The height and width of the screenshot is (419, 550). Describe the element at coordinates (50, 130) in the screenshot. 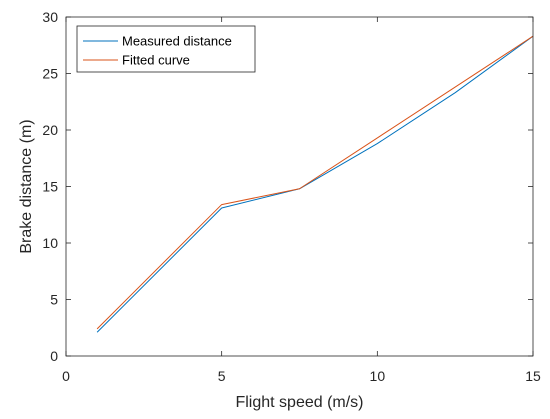

I see `y-tick-label: 20` at that location.